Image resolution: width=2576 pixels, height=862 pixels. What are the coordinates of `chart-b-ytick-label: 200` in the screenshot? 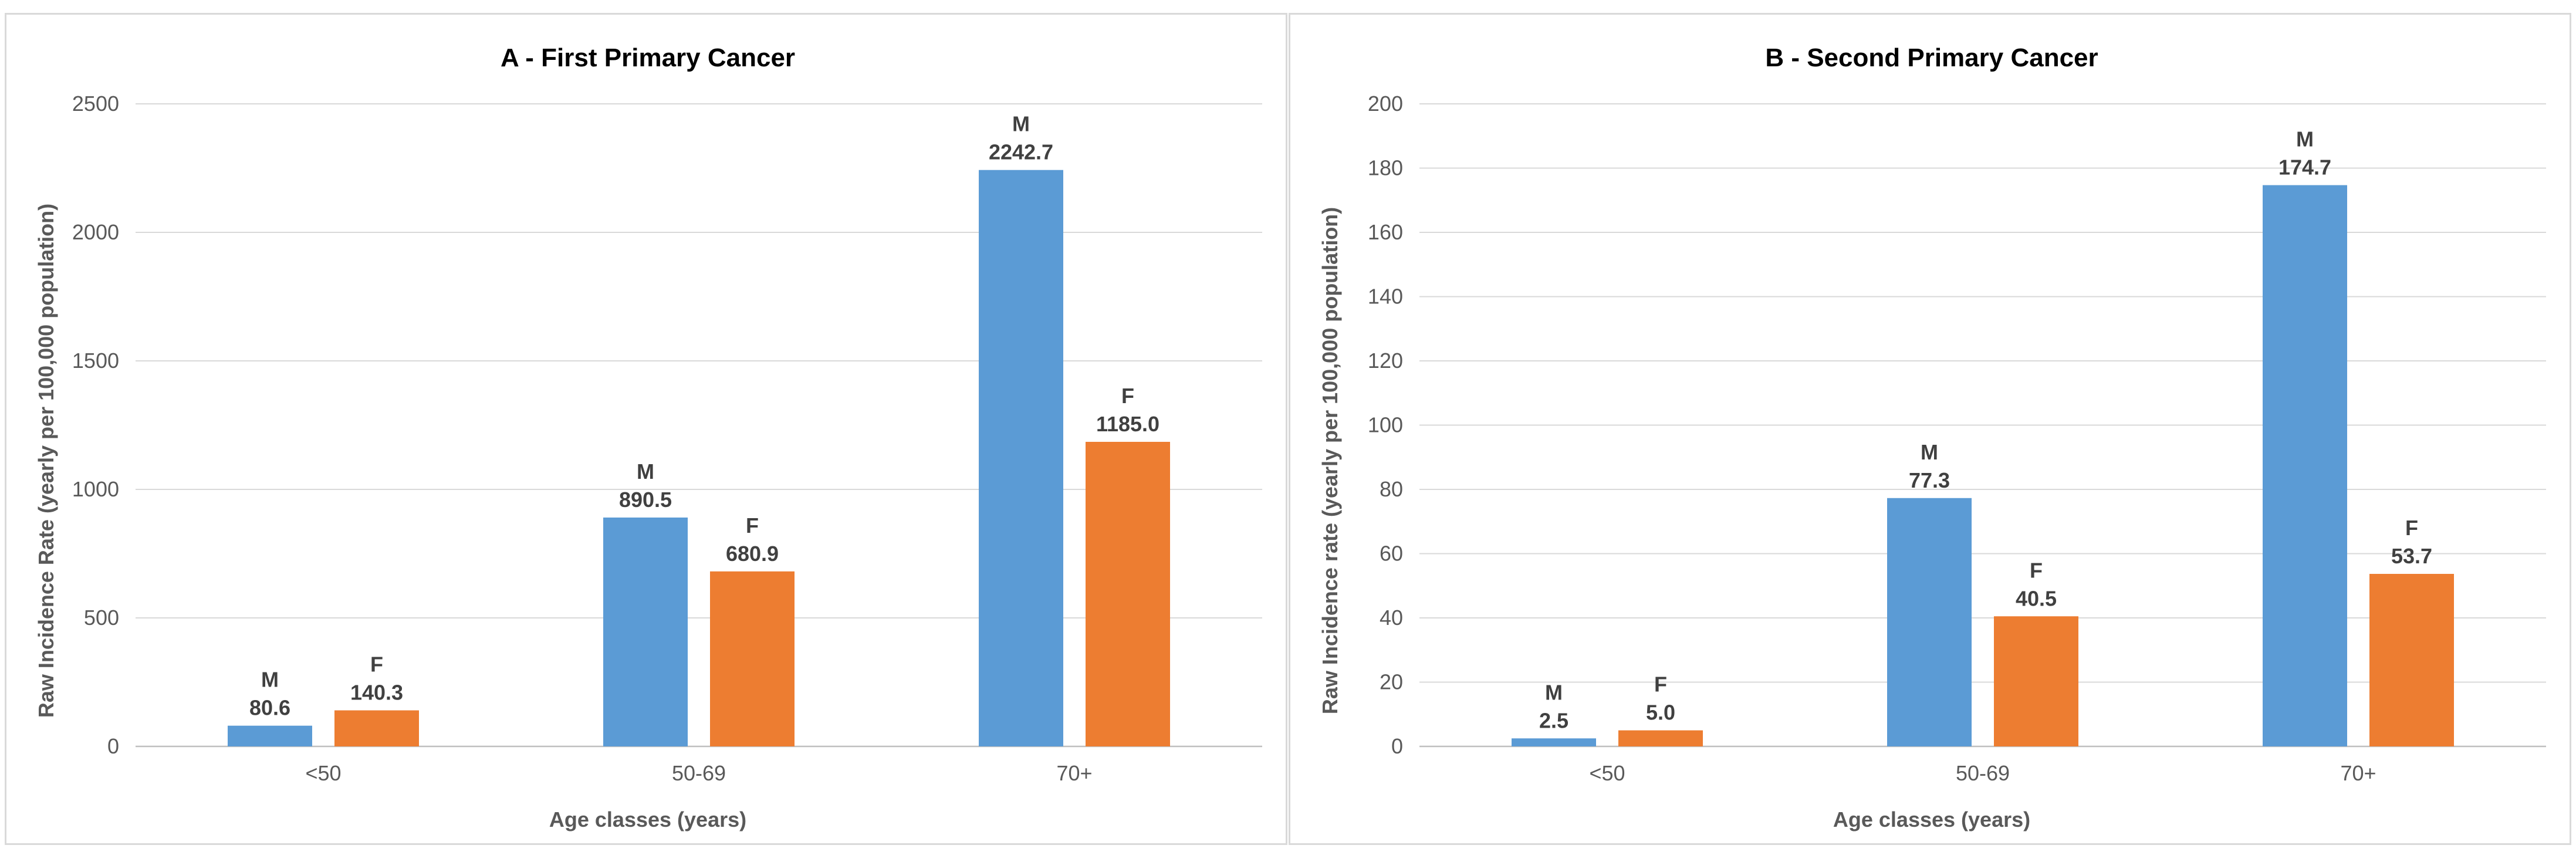 It's located at (1385, 104).